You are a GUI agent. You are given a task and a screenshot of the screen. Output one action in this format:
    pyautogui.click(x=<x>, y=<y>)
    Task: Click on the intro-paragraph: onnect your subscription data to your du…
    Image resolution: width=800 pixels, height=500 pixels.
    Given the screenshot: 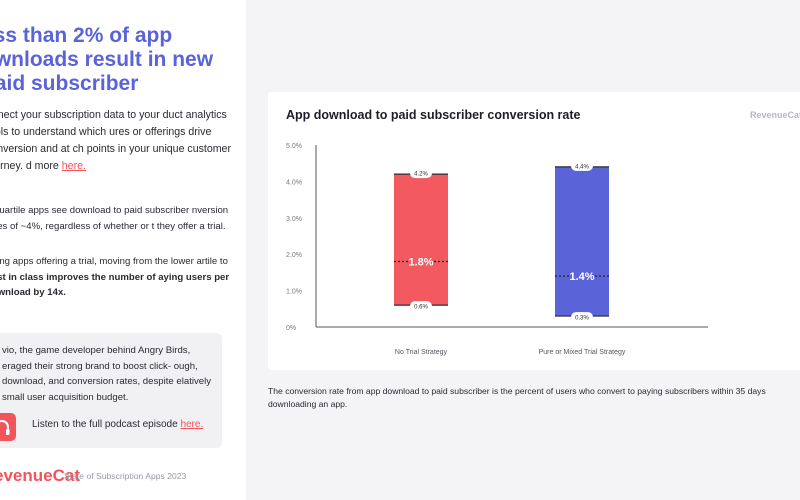 What is the action you would take?
    pyautogui.click(x=122, y=141)
    